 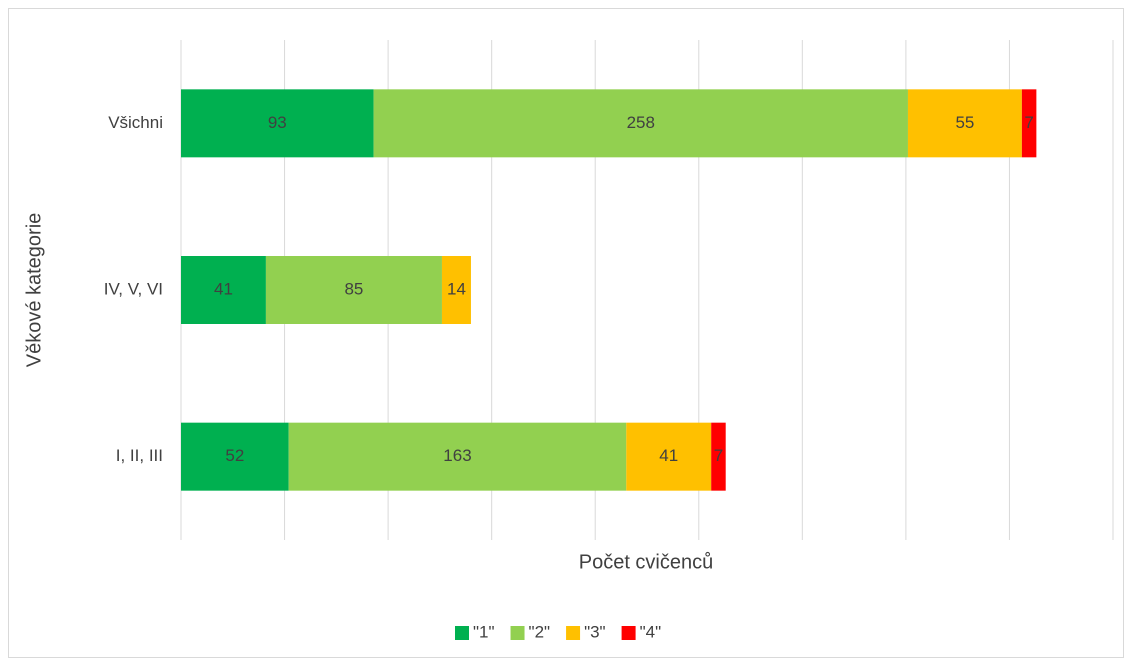 I want to click on data-label: 52, so click(x=234, y=455).